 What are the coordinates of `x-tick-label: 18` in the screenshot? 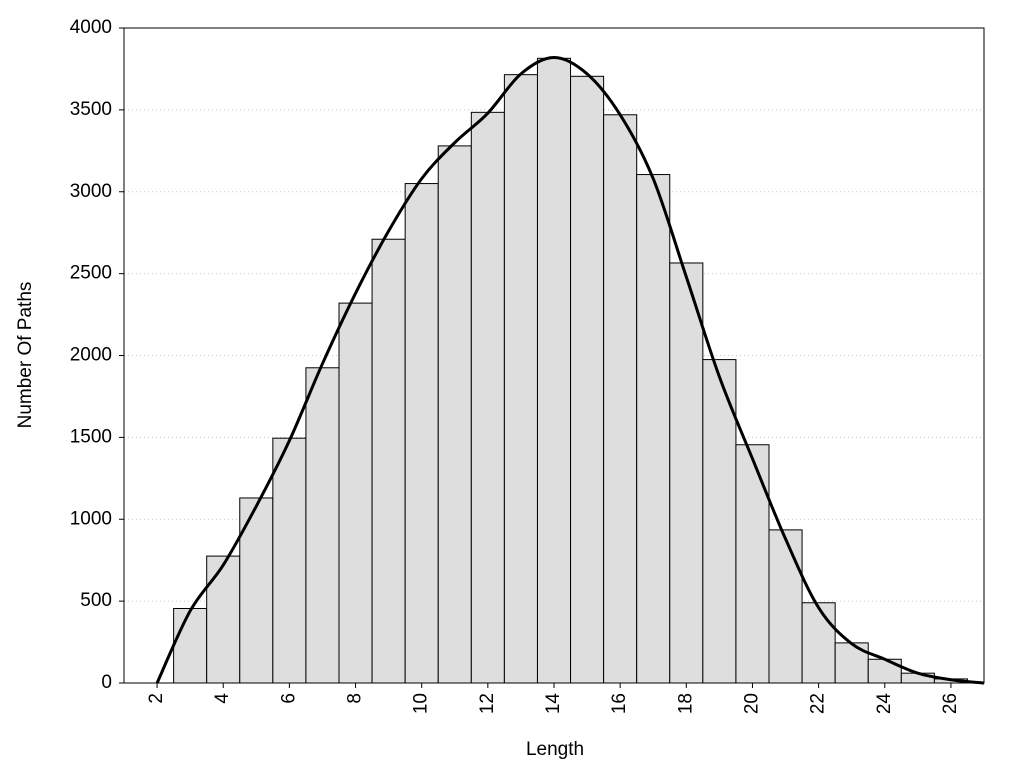 It's located at (685, 703).